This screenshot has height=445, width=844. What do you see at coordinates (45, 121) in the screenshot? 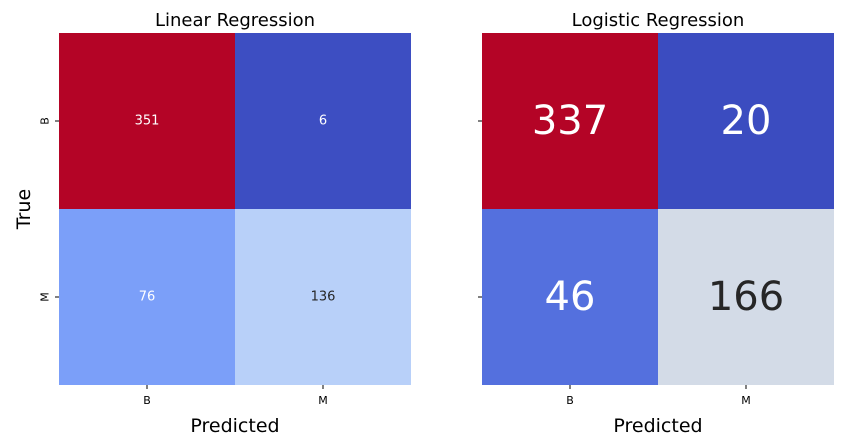
I see `y-tick-label: B` at bounding box center [45, 121].